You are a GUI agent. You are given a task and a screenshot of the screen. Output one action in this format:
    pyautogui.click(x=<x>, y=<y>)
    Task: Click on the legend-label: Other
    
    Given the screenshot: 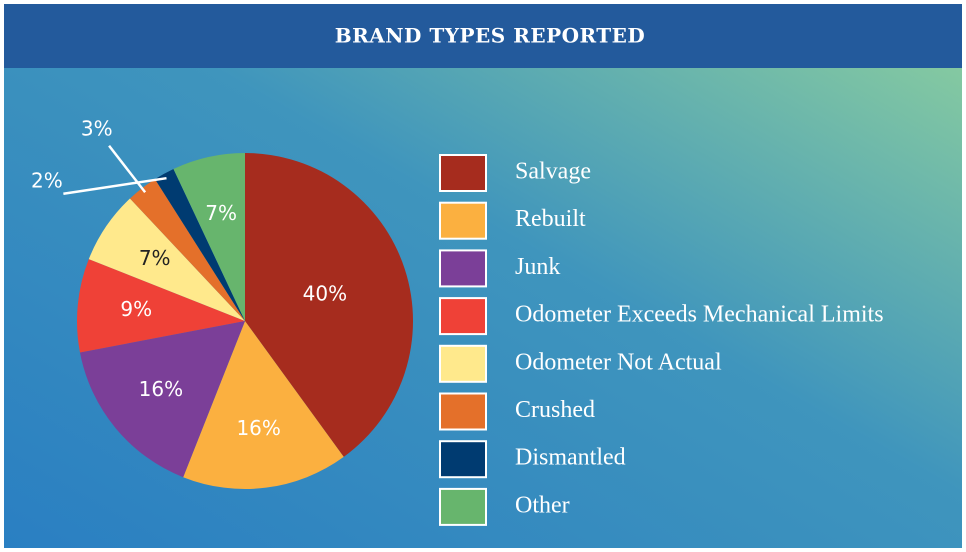 What is the action you would take?
    pyautogui.click(x=542, y=505)
    